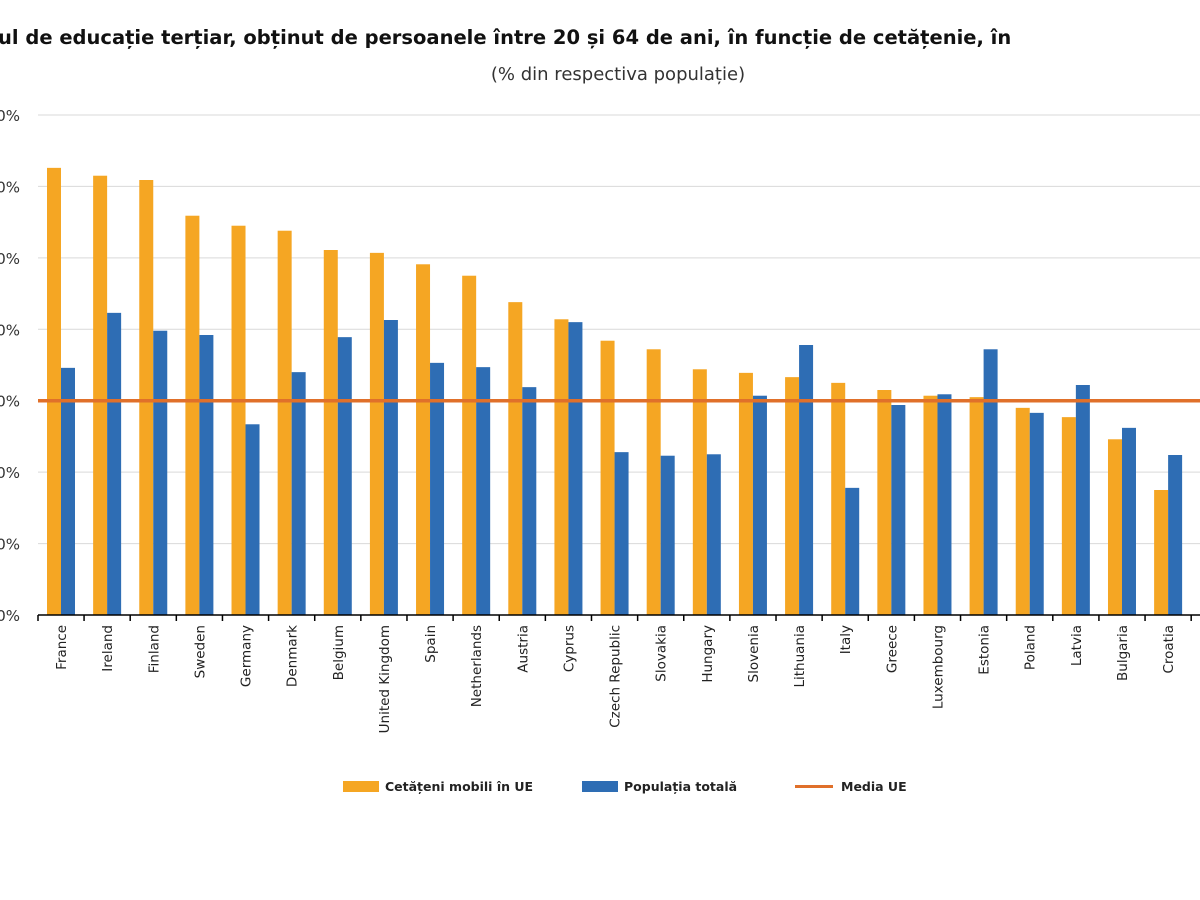 The height and width of the screenshot is (900, 1200). What do you see at coordinates (1169, 649) in the screenshot?
I see `x-tick-label: Croatia` at bounding box center [1169, 649].